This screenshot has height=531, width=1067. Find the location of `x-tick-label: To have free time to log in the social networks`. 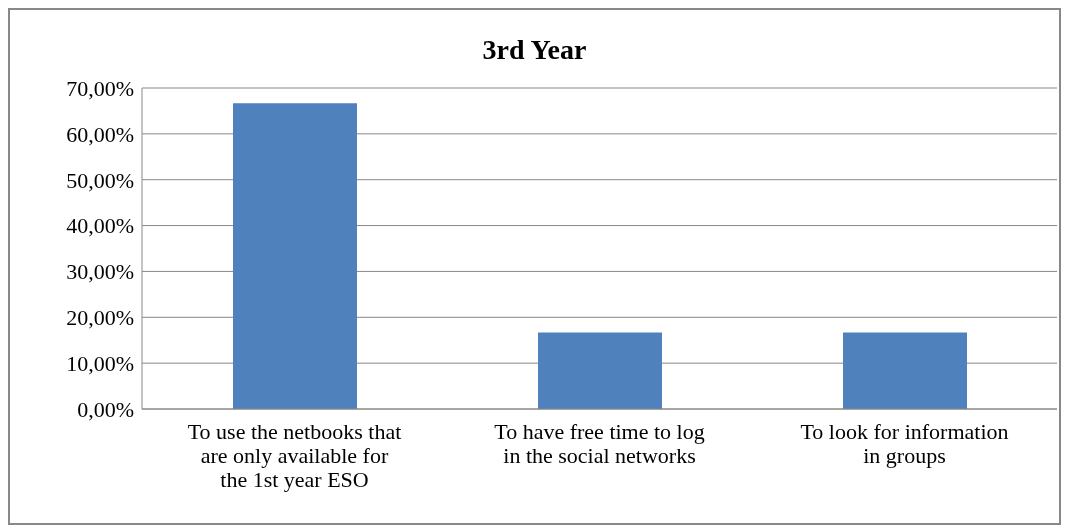

x-tick-label: To have free time to log in the social networks is located at coordinates (599, 443).